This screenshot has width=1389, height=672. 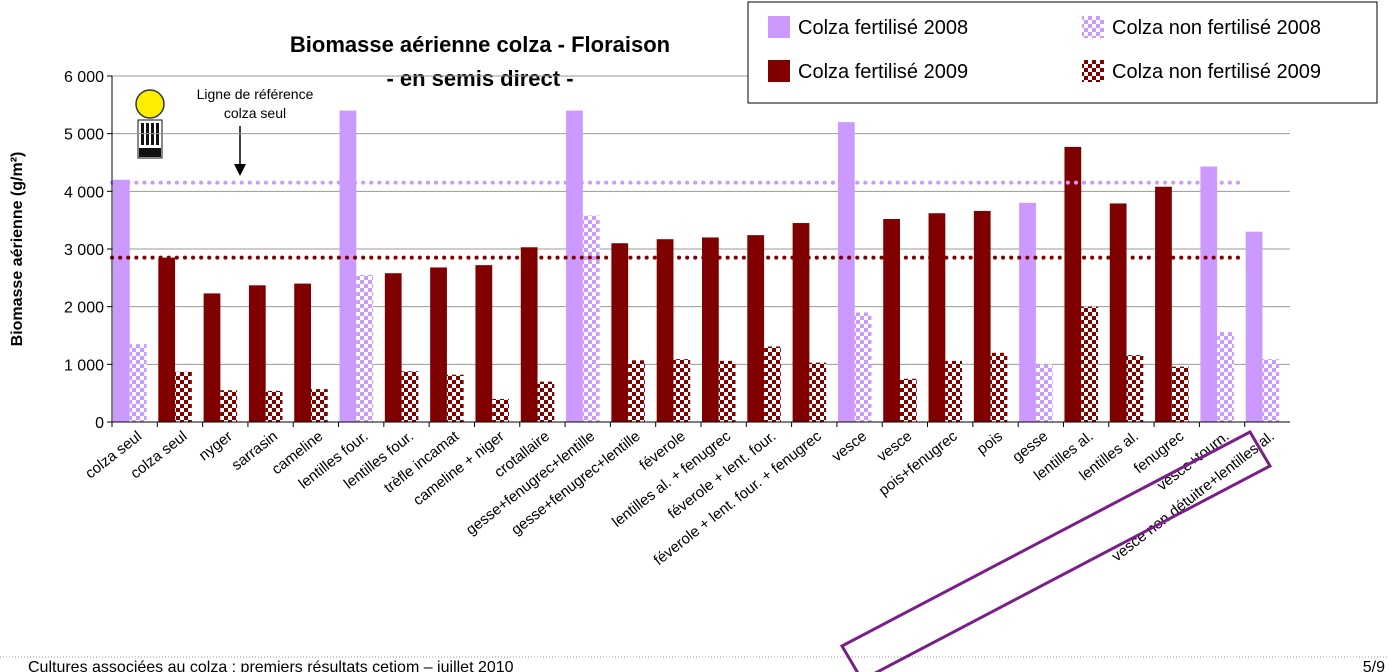 What do you see at coordinates (883, 72) in the screenshot?
I see `legend-label: Colza fertilisé 2009` at bounding box center [883, 72].